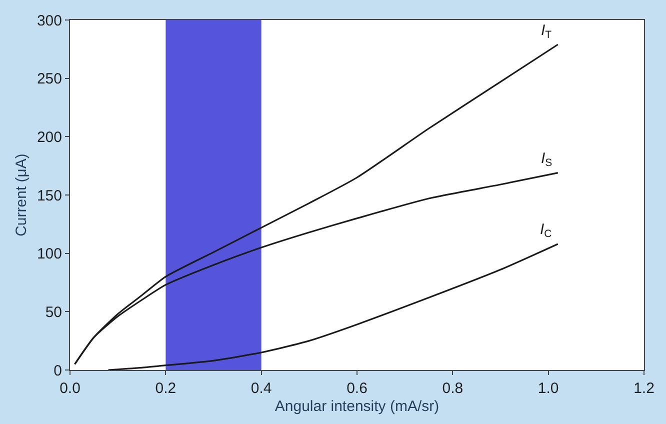 The height and width of the screenshot is (424, 666). Describe the element at coordinates (49, 79) in the screenshot. I see `y-tick-label: 250` at that location.